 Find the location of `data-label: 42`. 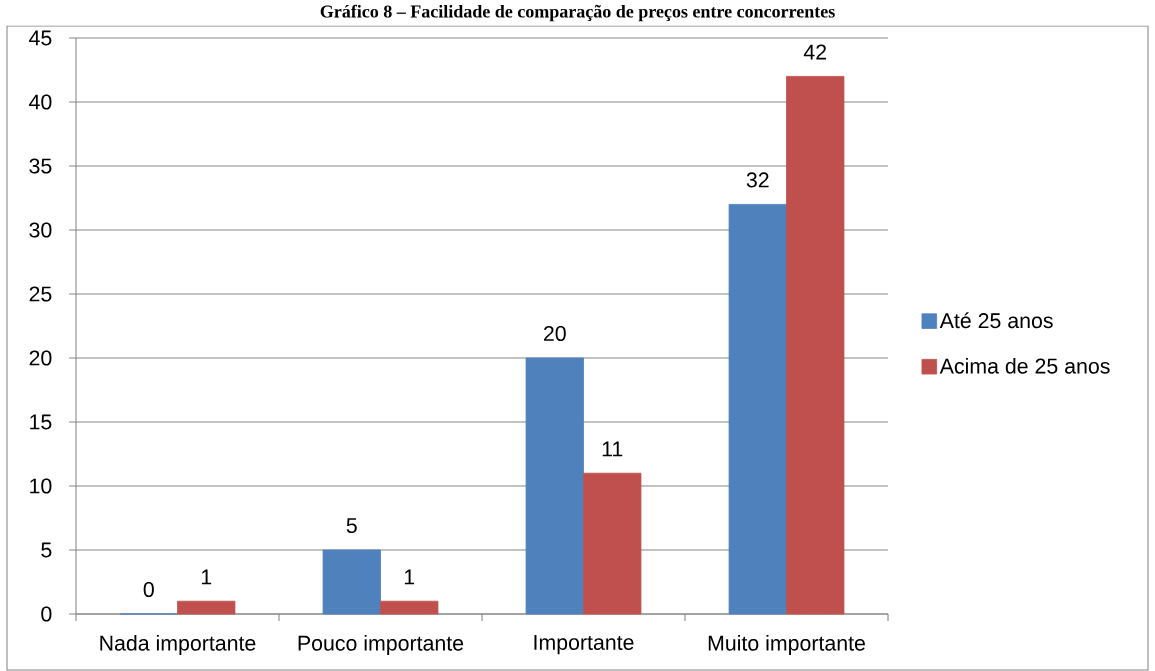

data-label: 42 is located at coordinates (815, 52).